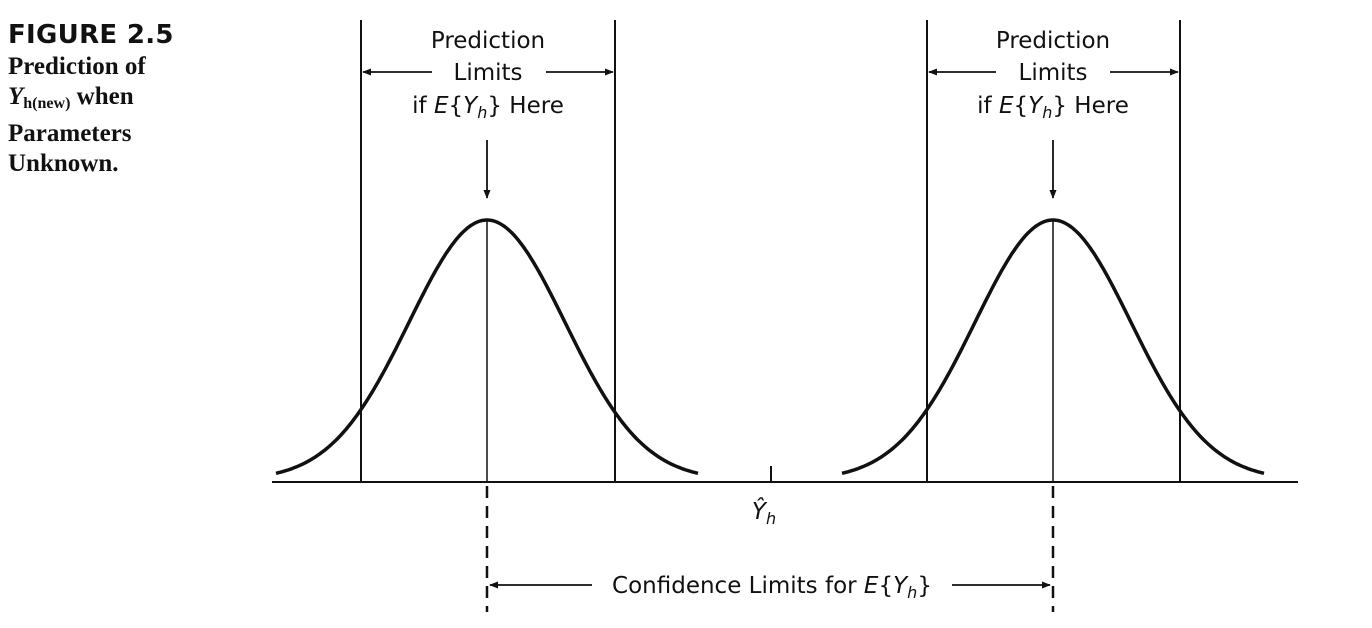 This screenshot has width=1372, height=628. What do you see at coordinates (63, 163) in the screenshot?
I see `figure-title-line-4: Unknown.` at bounding box center [63, 163].